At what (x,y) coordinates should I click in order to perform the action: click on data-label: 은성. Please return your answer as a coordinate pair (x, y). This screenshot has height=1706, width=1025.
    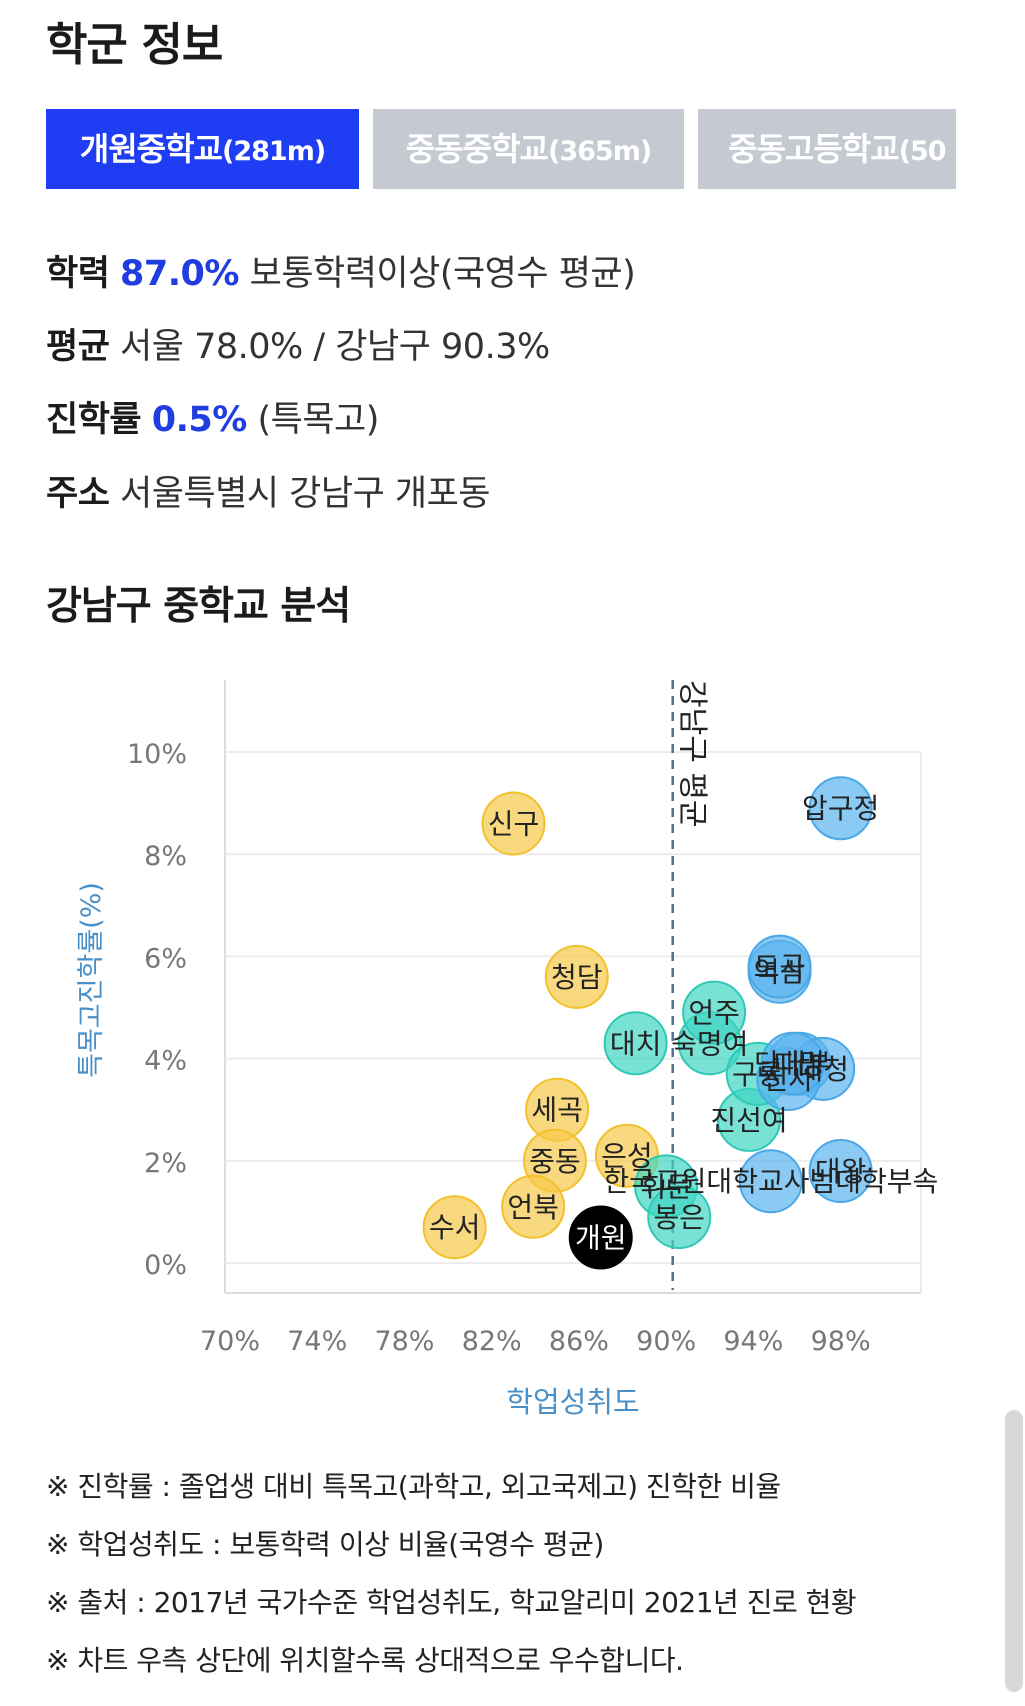
    Looking at the image, I should click on (627, 1156).